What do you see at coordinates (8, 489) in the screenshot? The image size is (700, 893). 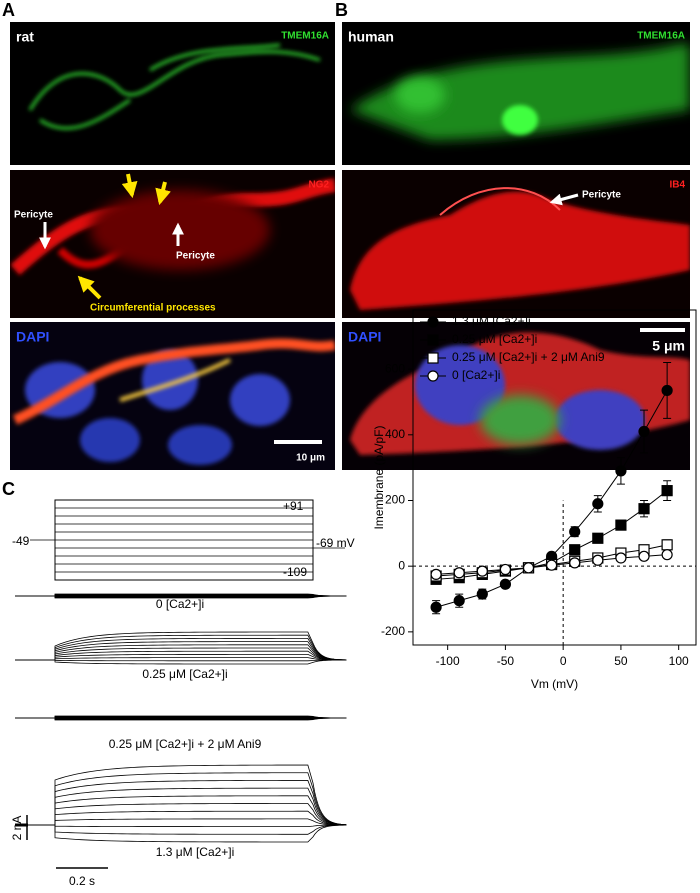 I see `panel-letter: C` at bounding box center [8, 489].